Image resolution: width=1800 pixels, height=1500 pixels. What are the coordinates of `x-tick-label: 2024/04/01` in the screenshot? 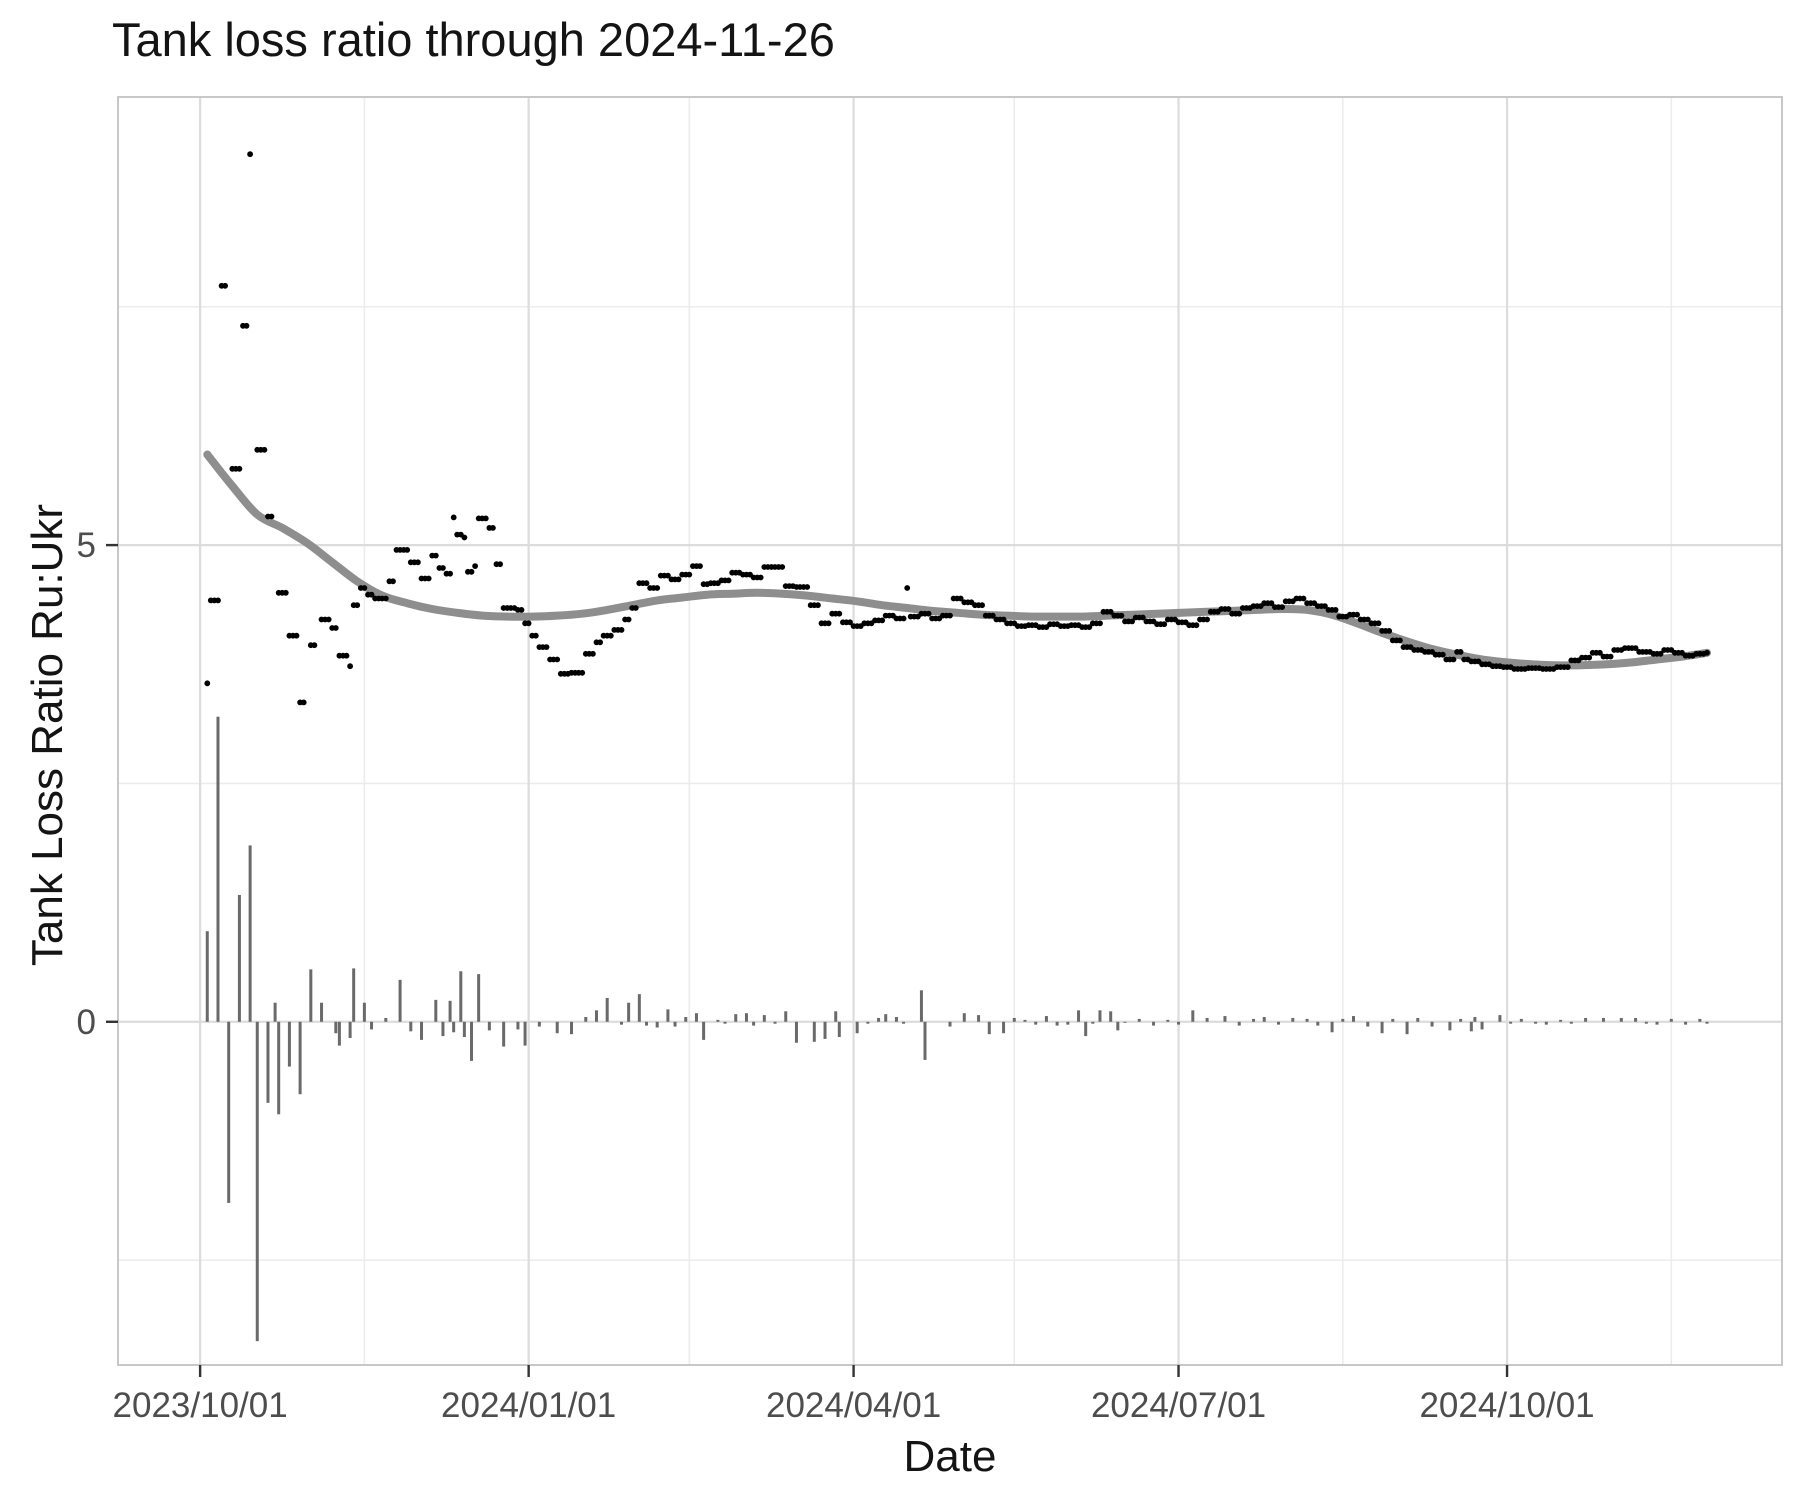 It's located at (853, 1405).